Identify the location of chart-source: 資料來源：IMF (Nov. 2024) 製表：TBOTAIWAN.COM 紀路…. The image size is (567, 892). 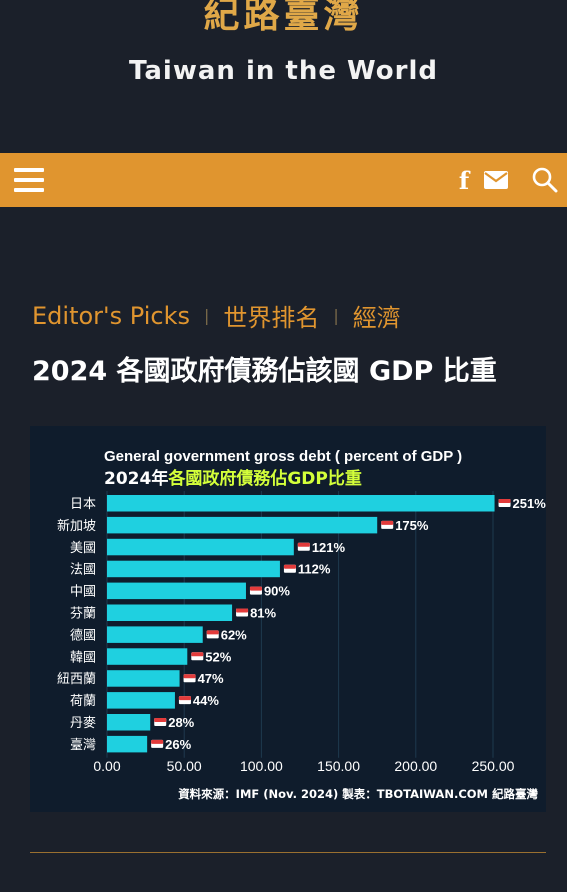
(358, 794).